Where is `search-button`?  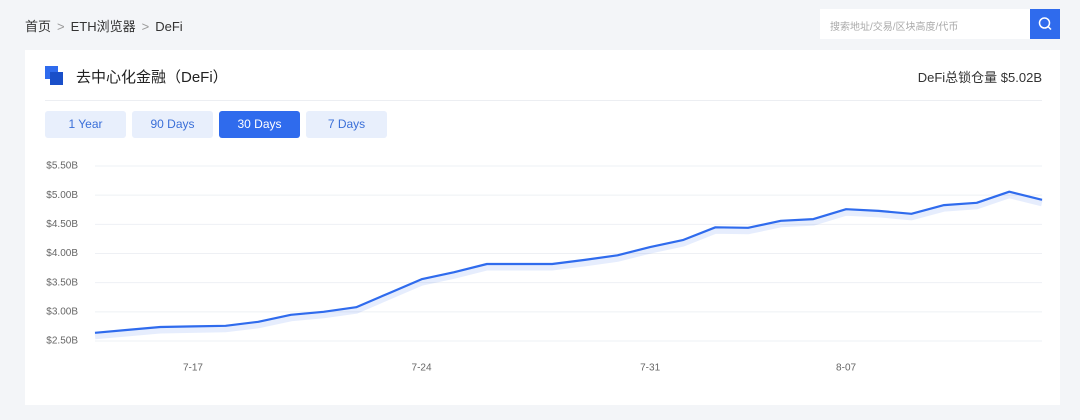 search-button is located at coordinates (1045, 24).